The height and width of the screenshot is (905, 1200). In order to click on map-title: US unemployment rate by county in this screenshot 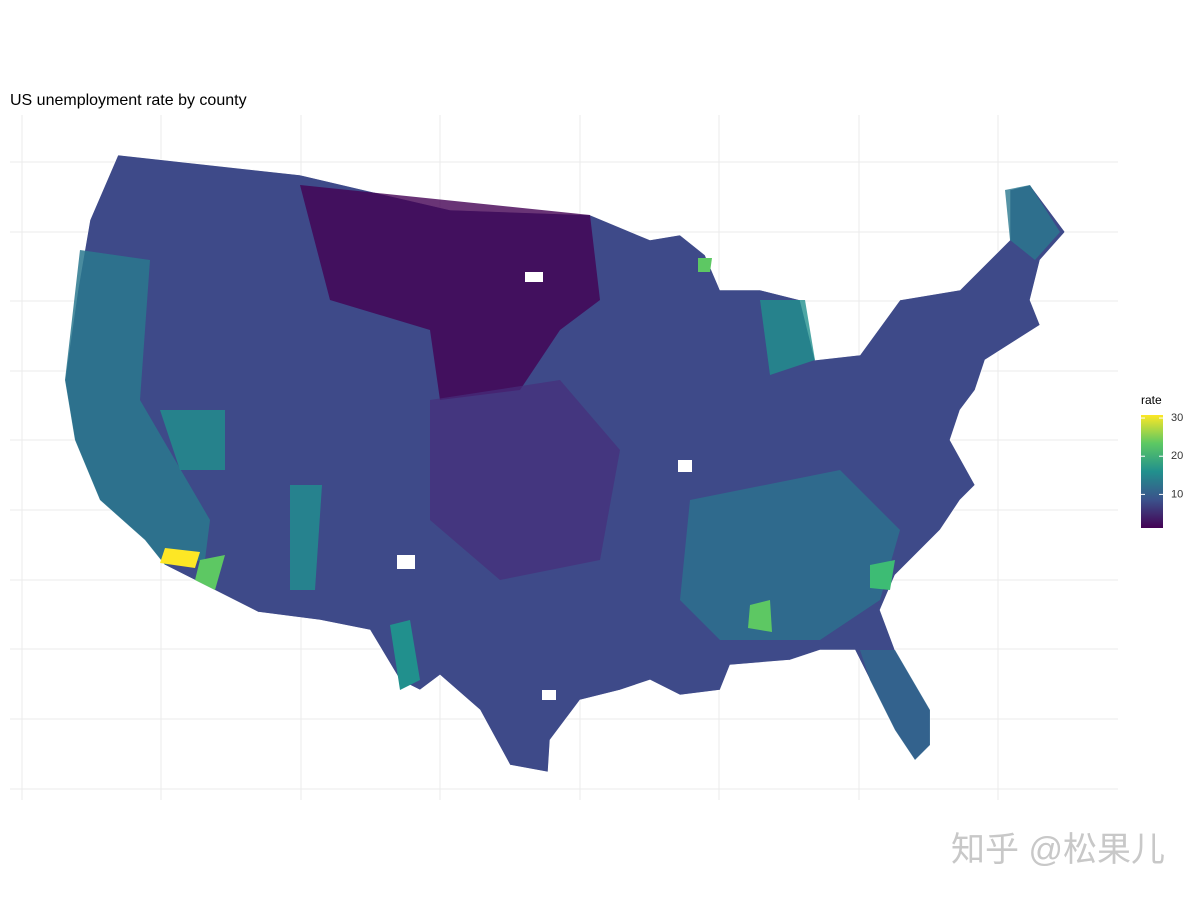, I will do `click(128, 100)`.